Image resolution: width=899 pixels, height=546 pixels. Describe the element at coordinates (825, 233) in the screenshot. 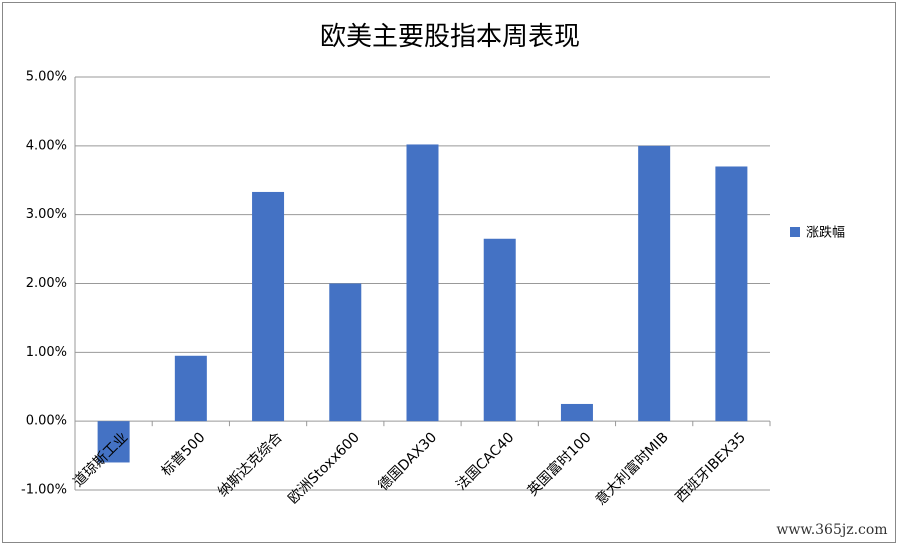

I see `legend-label: 涨跌幅` at that location.